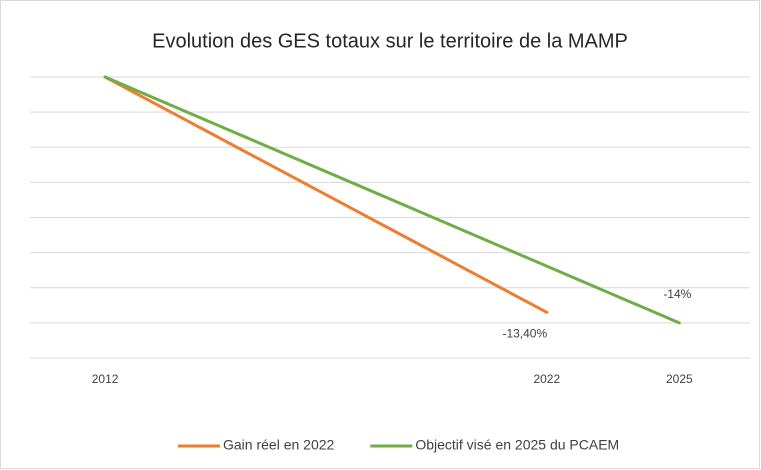 This screenshot has width=761, height=470. What do you see at coordinates (546, 379) in the screenshot?
I see `x-tick-label: 2022` at bounding box center [546, 379].